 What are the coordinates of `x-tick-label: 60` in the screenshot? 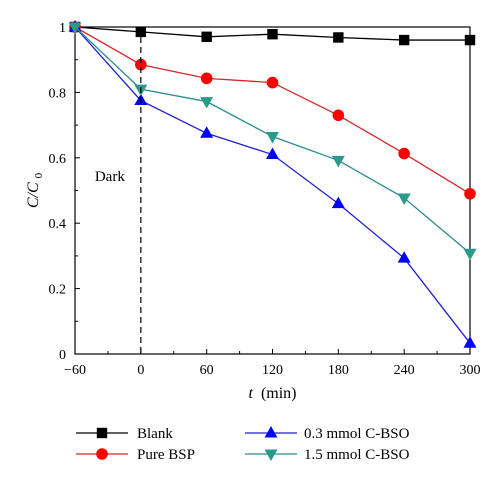 It's located at (207, 370).